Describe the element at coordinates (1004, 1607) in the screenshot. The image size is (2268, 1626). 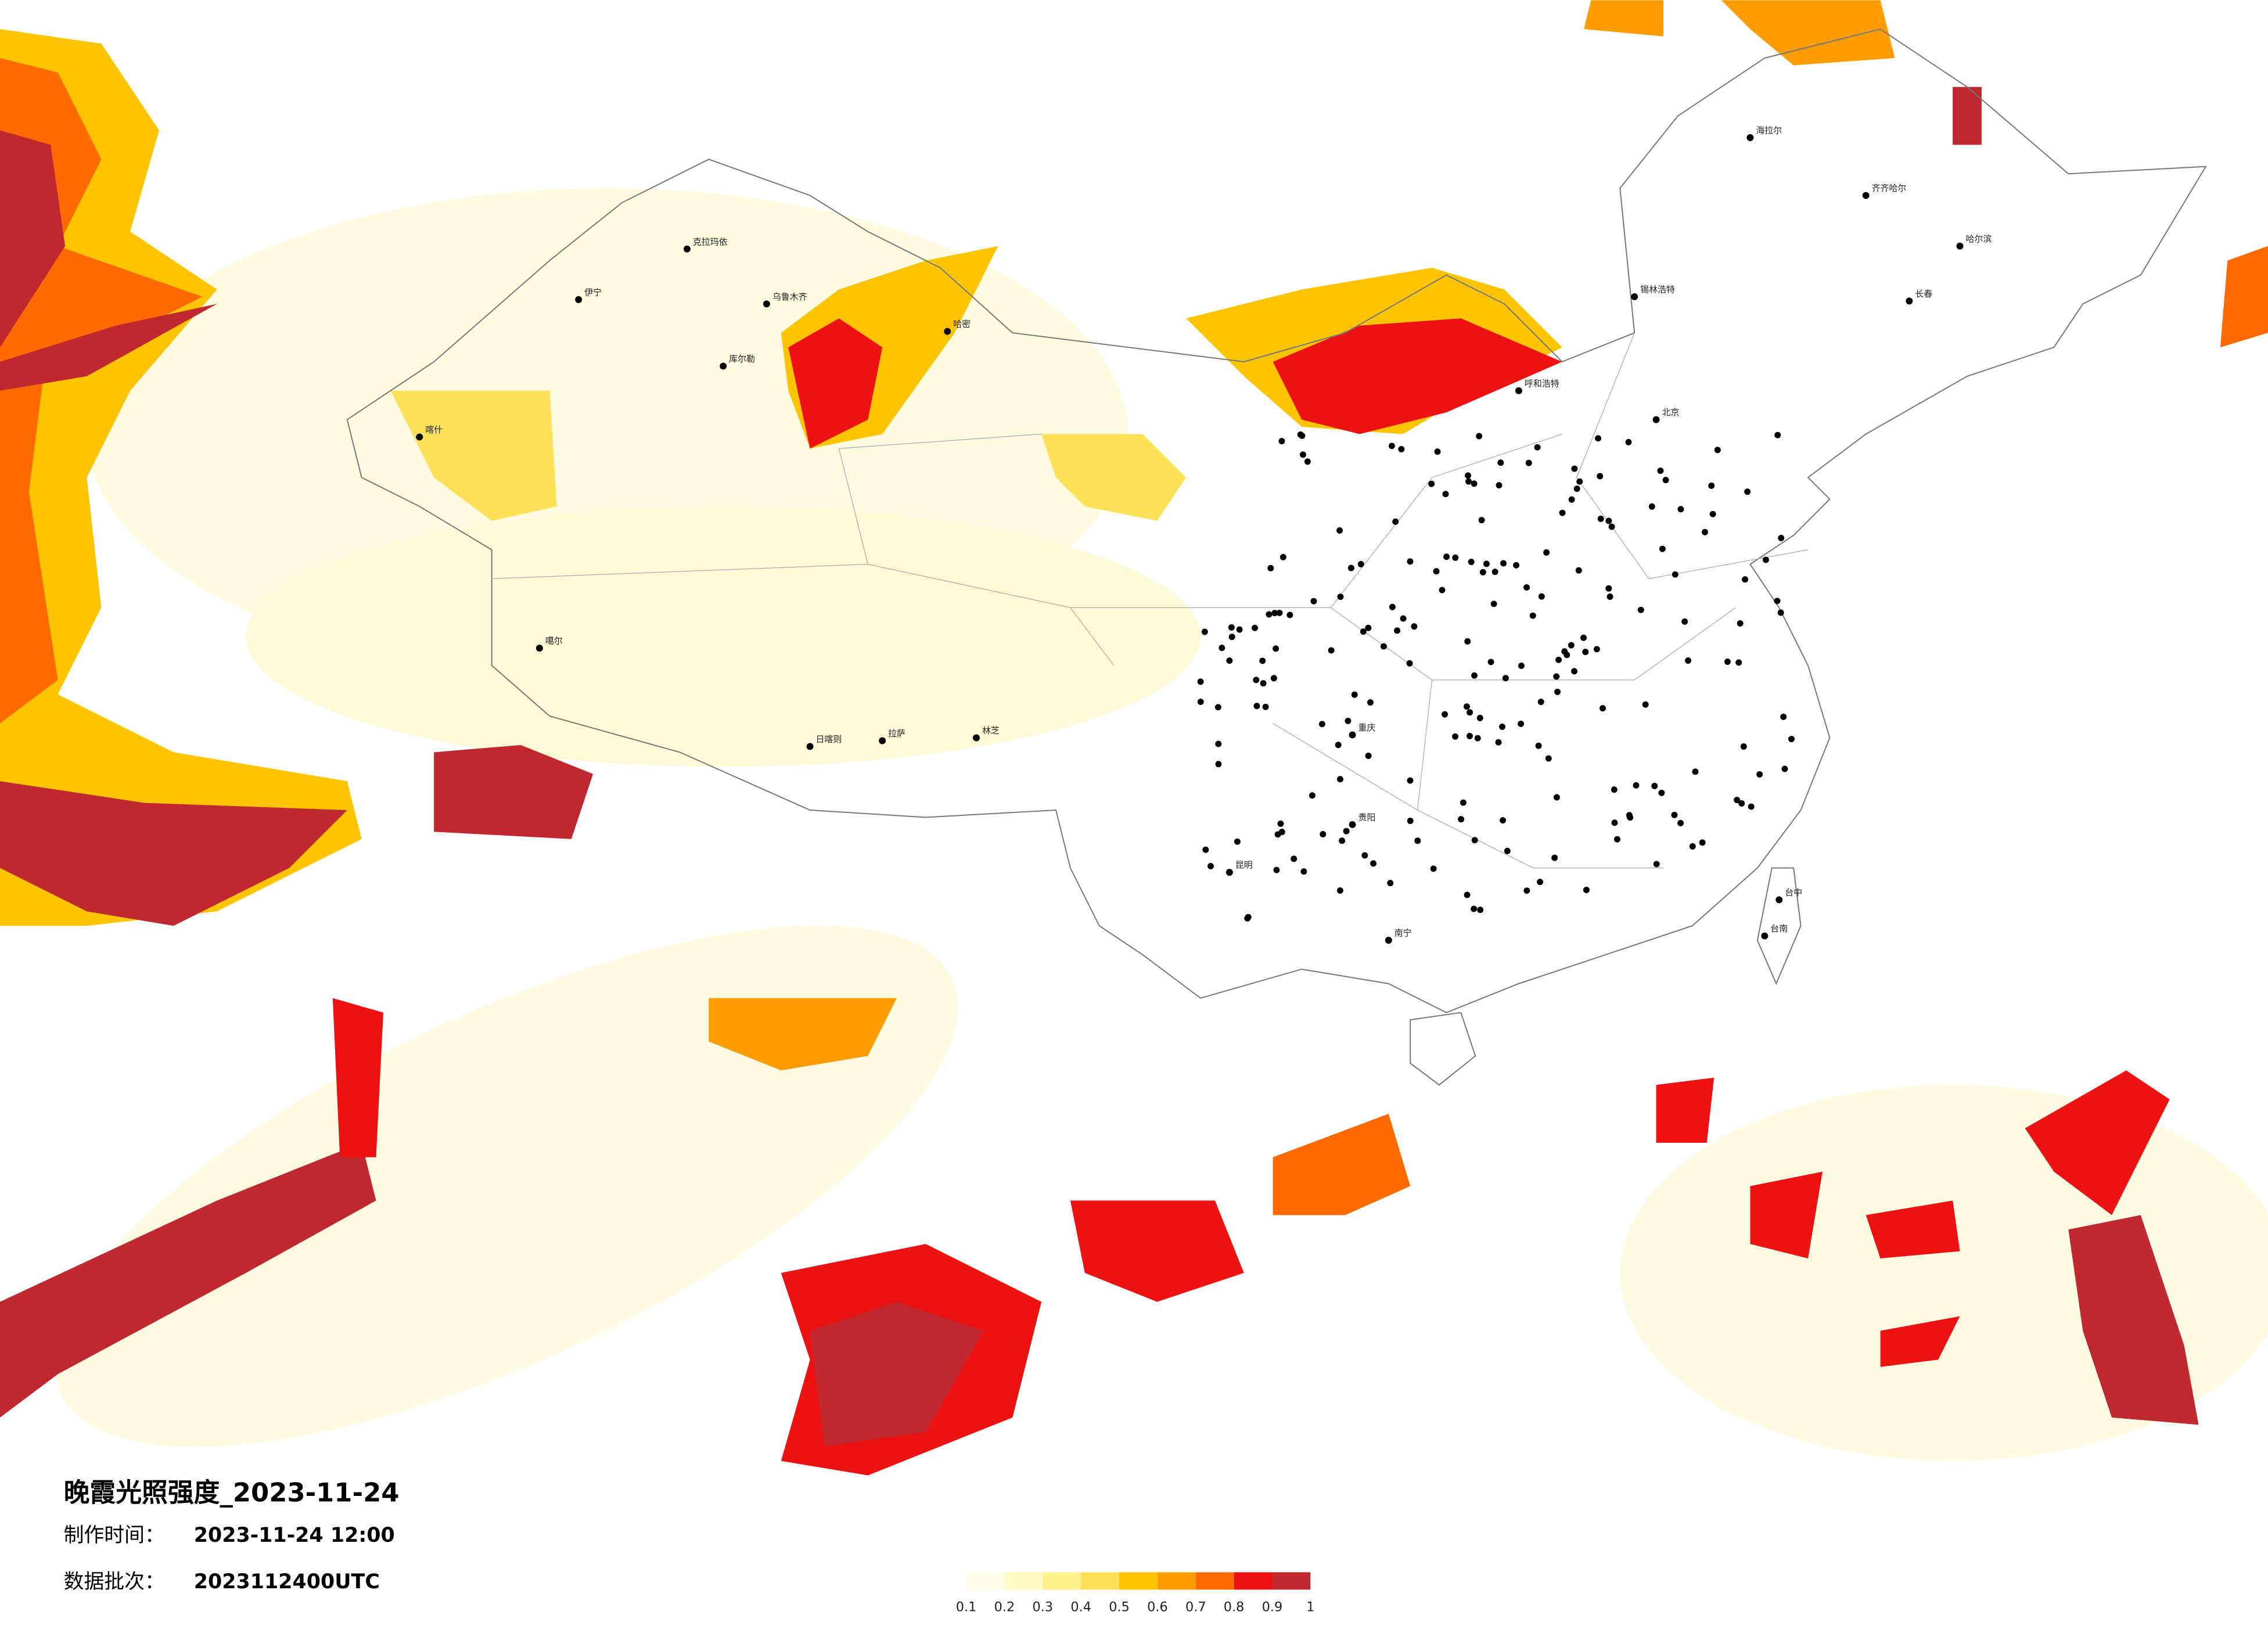
I see `legend-tick-label: 0.2` at that location.